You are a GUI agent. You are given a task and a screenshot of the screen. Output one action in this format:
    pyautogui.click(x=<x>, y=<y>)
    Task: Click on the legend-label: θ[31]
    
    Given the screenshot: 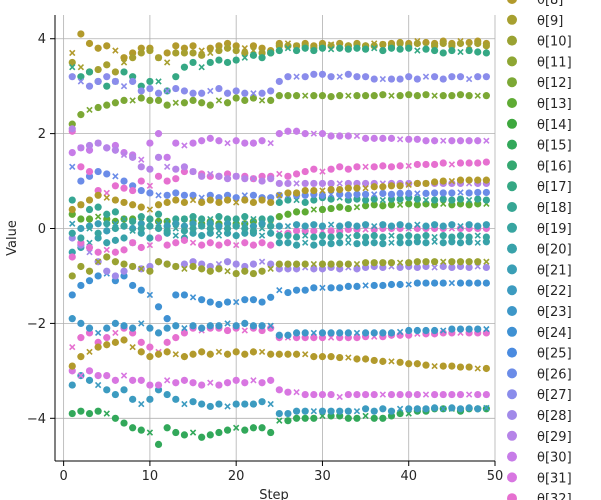 What is the action you would take?
    pyautogui.click(x=554, y=478)
    